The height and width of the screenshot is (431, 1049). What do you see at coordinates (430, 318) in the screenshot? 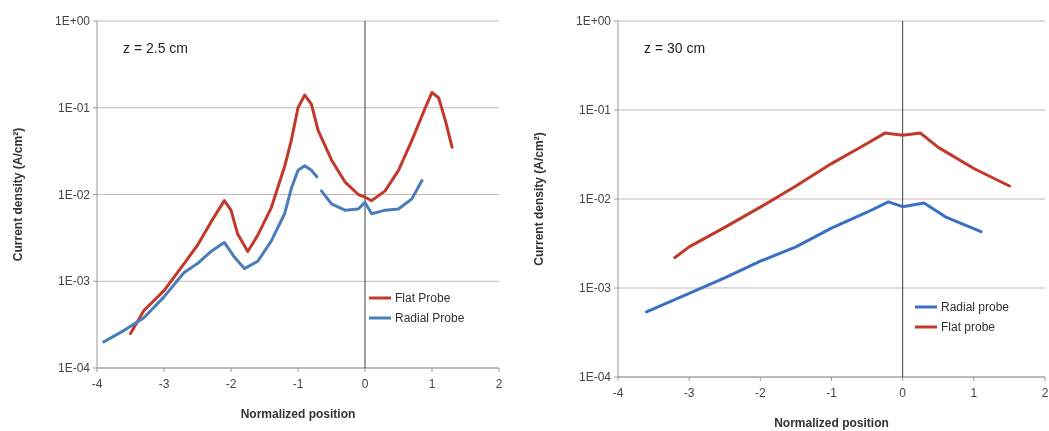
I see `legend-label: Radial Probe` at bounding box center [430, 318].